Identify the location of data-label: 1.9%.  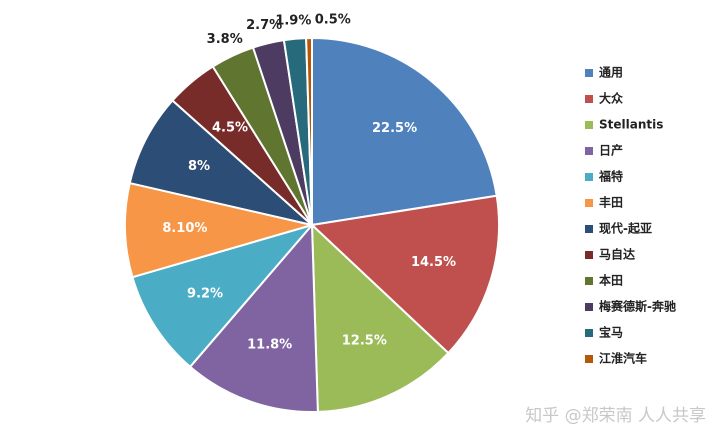
(293, 20).